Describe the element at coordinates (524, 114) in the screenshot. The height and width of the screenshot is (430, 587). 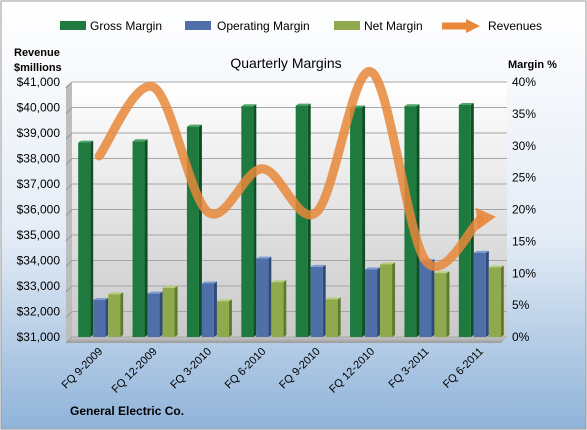
I see `right-tick-label: 35%` at that location.